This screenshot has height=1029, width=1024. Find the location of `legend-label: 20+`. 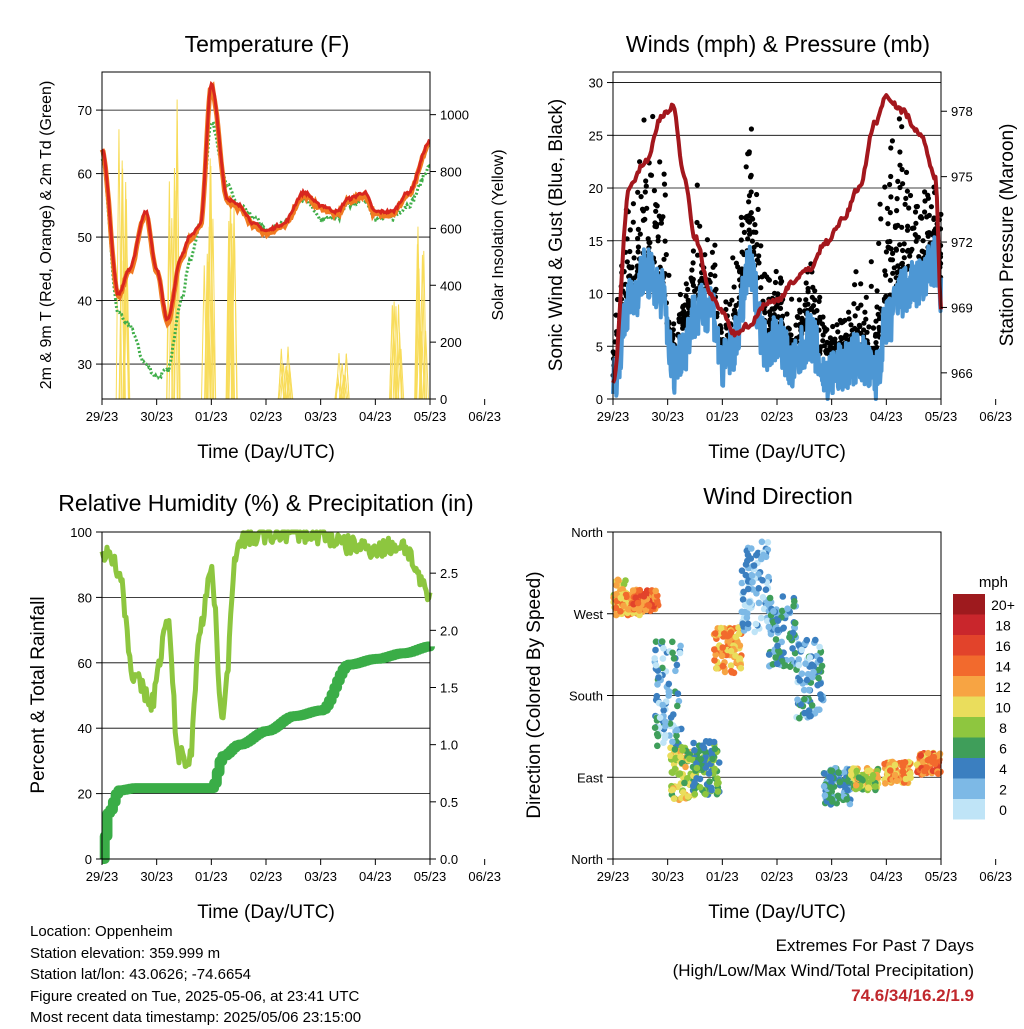

legend-label: 20+ is located at coordinates (1003, 605).